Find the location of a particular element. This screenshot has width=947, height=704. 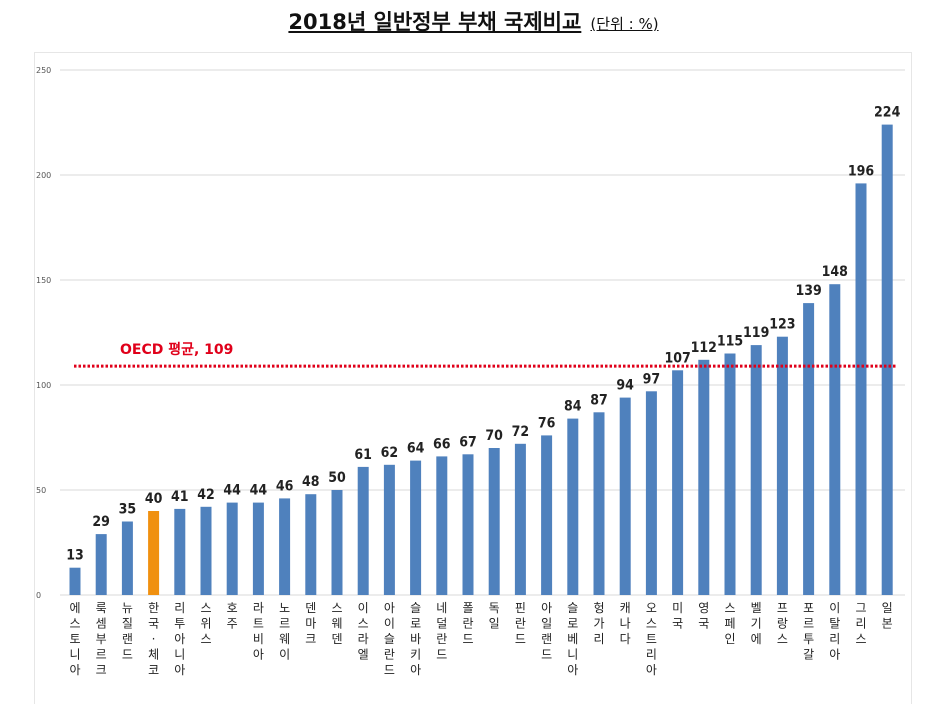

data-label-2: 35 is located at coordinates (128, 510).